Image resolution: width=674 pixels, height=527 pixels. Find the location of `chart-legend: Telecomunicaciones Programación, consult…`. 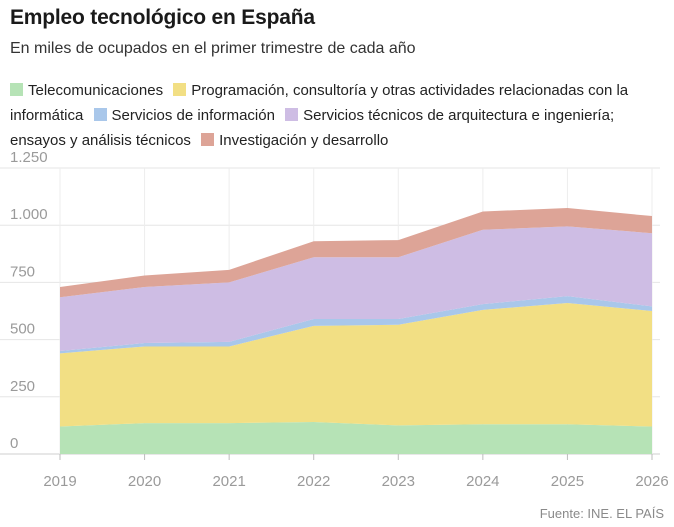

chart-legend: Telecomunicaciones Programación, consult… is located at coordinates (342, 115).